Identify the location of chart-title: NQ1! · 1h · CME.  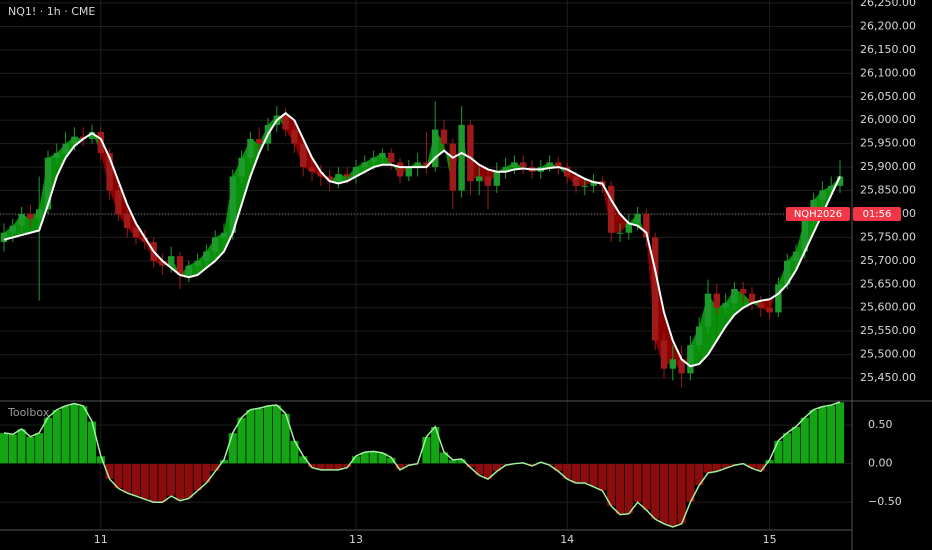
(51, 11).